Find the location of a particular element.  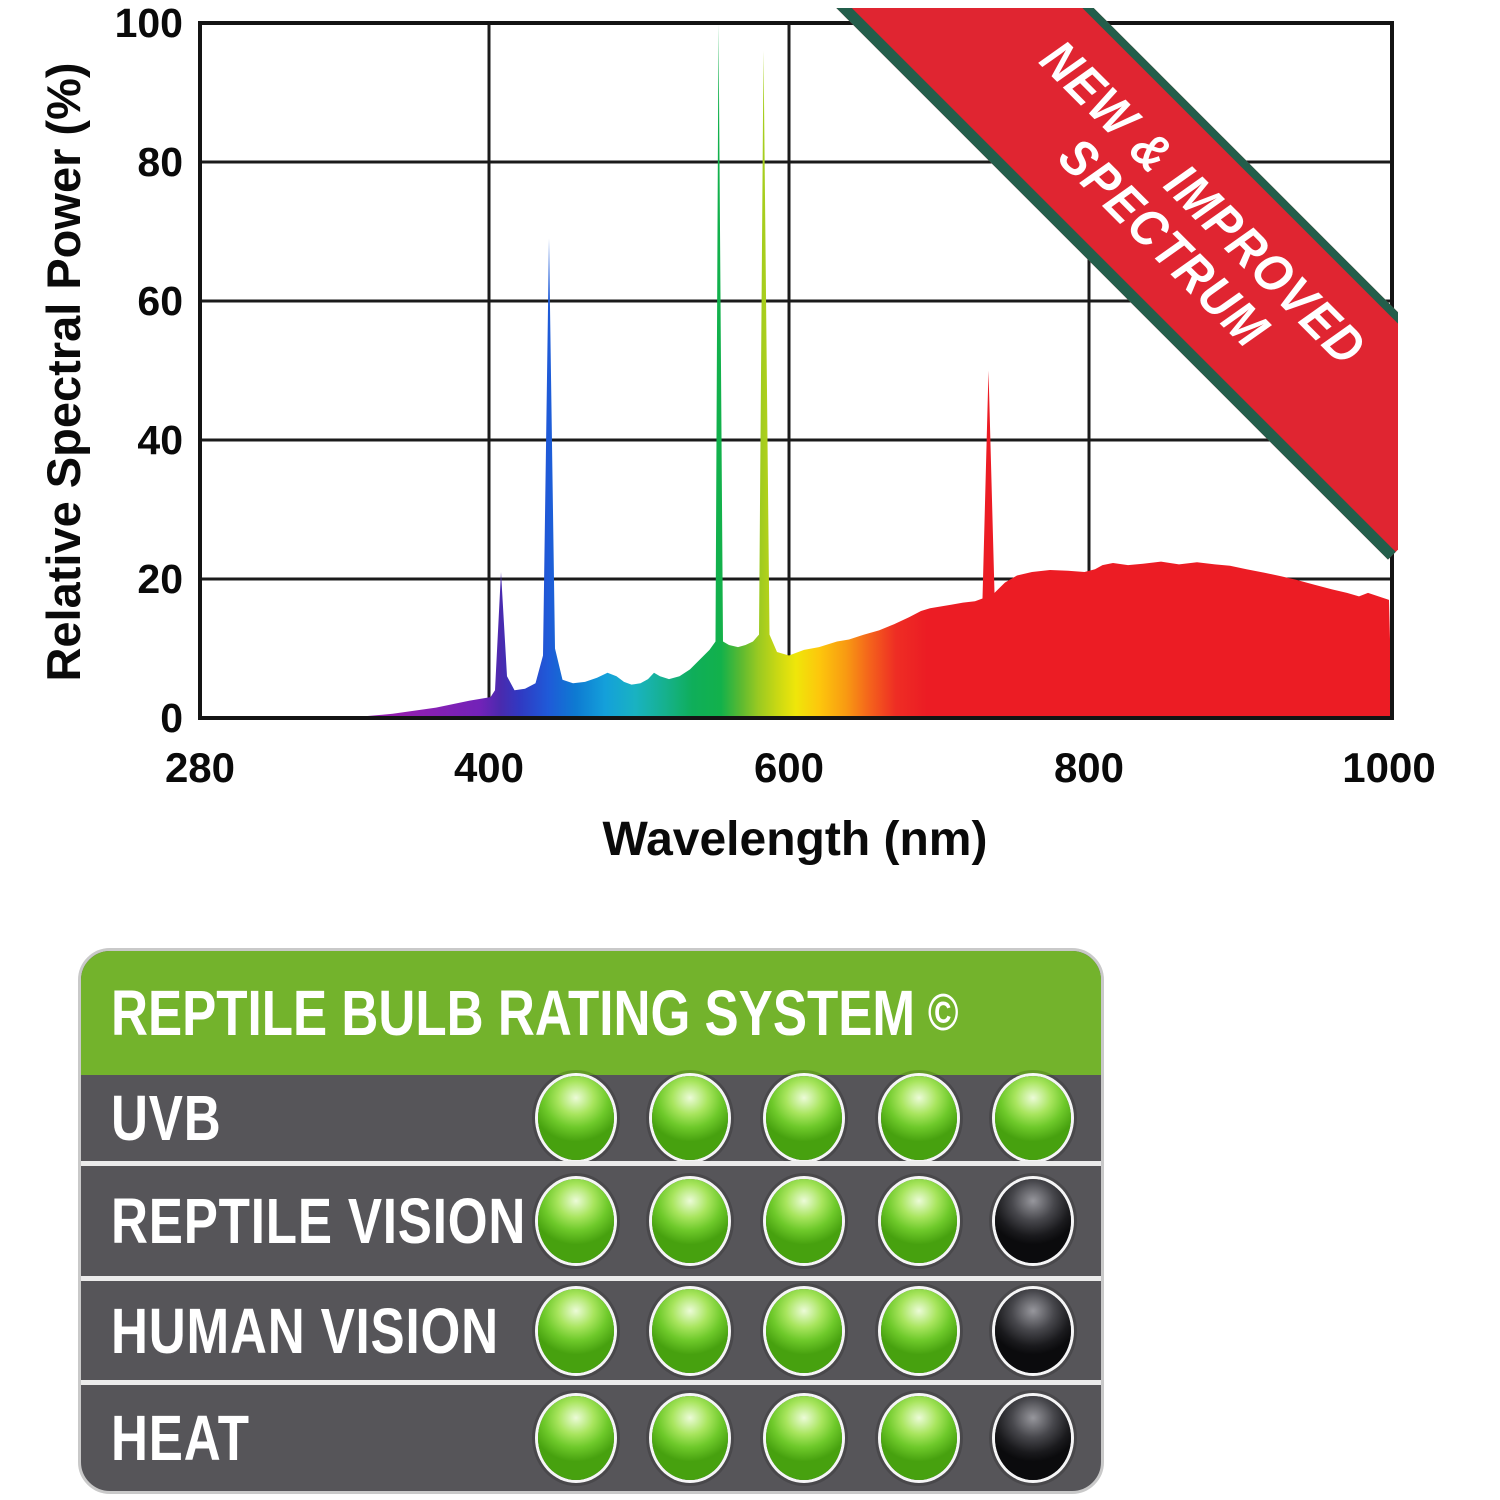

y-tick: 20 is located at coordinates (160, 579).